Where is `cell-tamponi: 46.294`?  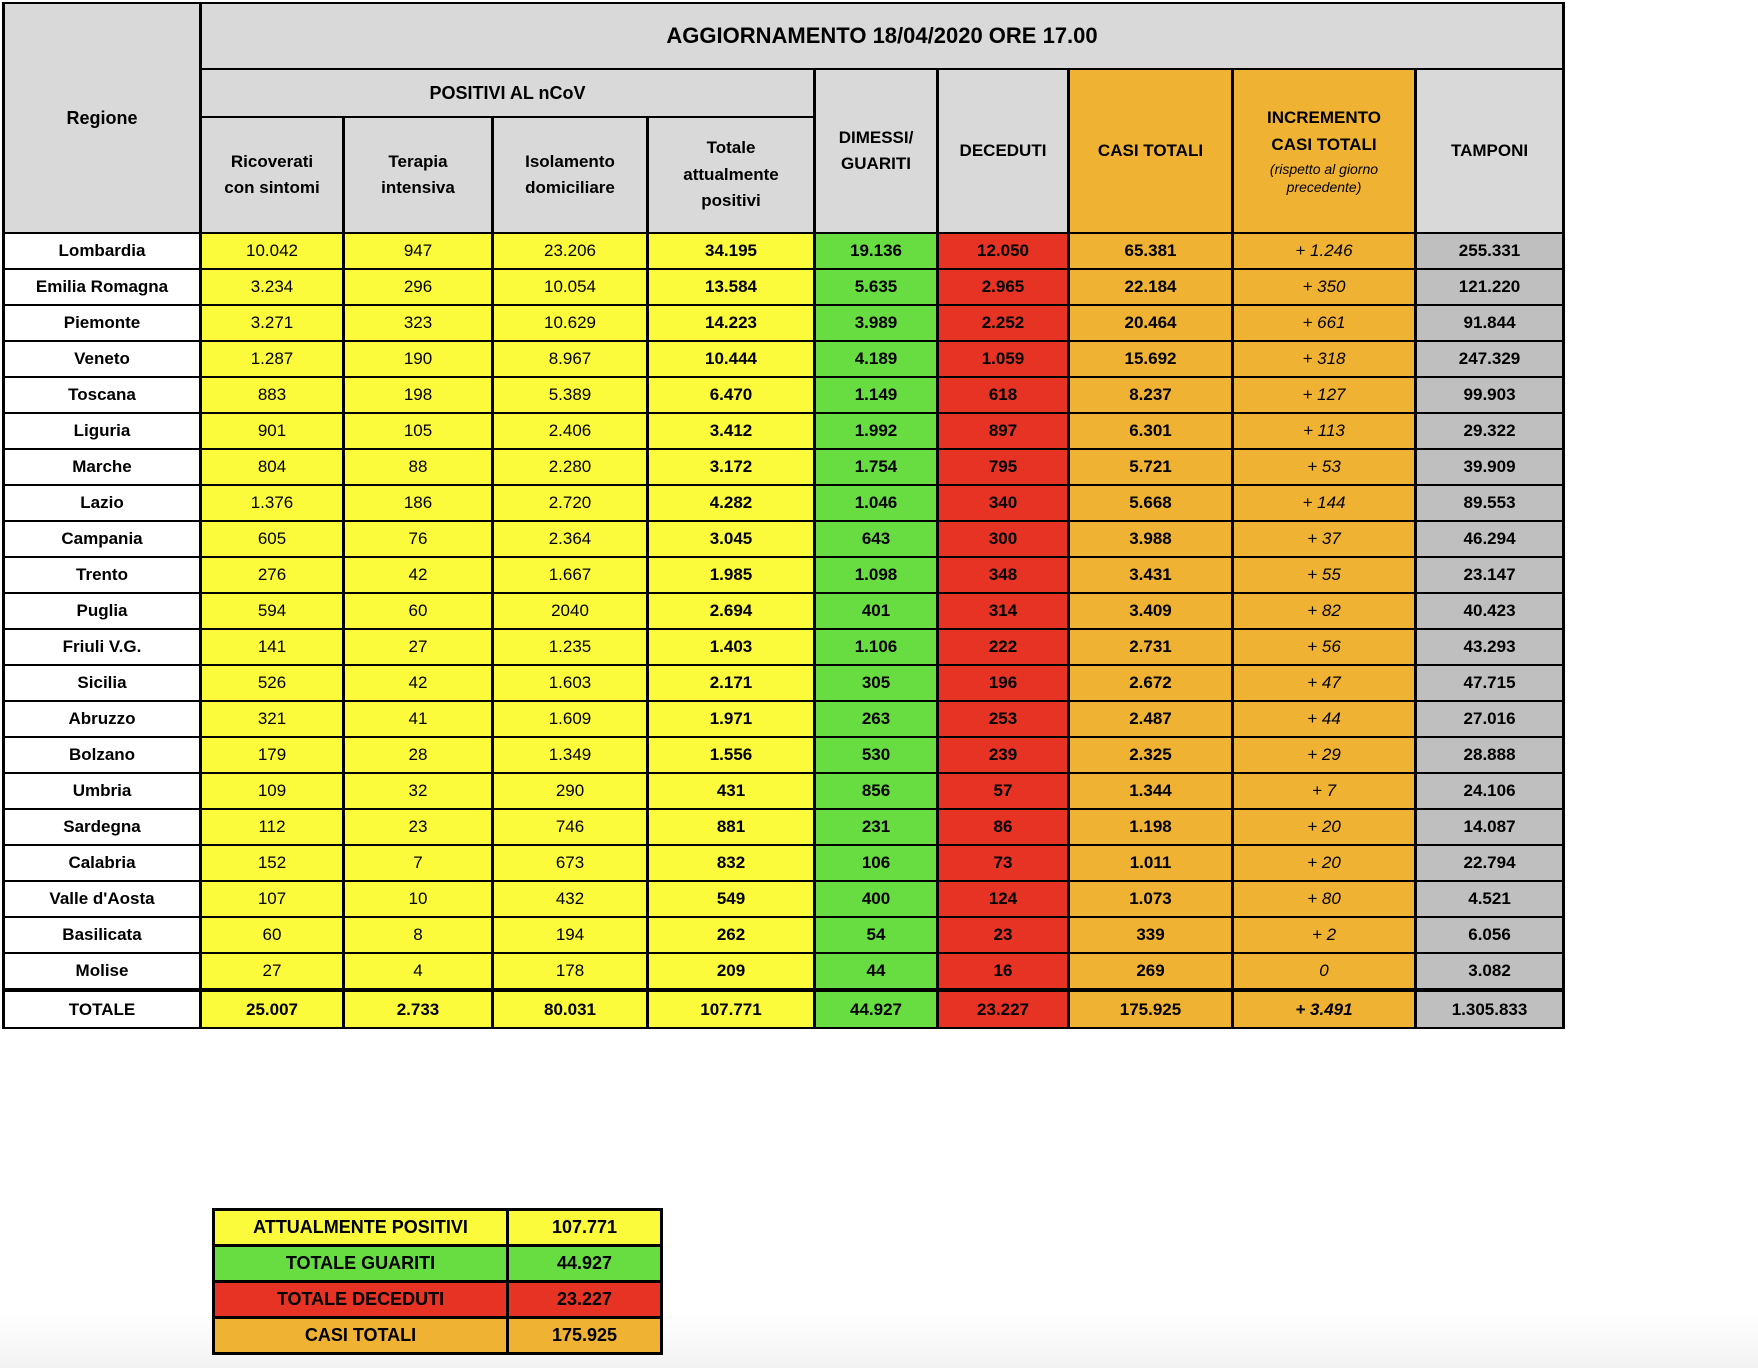
cell-tamponi: 46.294 is located at coordinates (1489, 539).